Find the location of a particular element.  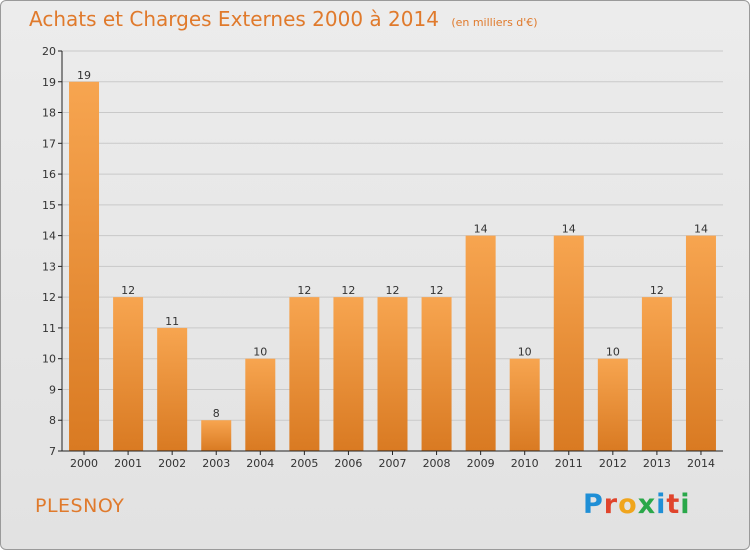

bar-2009 is located at coordinates (480, 343).